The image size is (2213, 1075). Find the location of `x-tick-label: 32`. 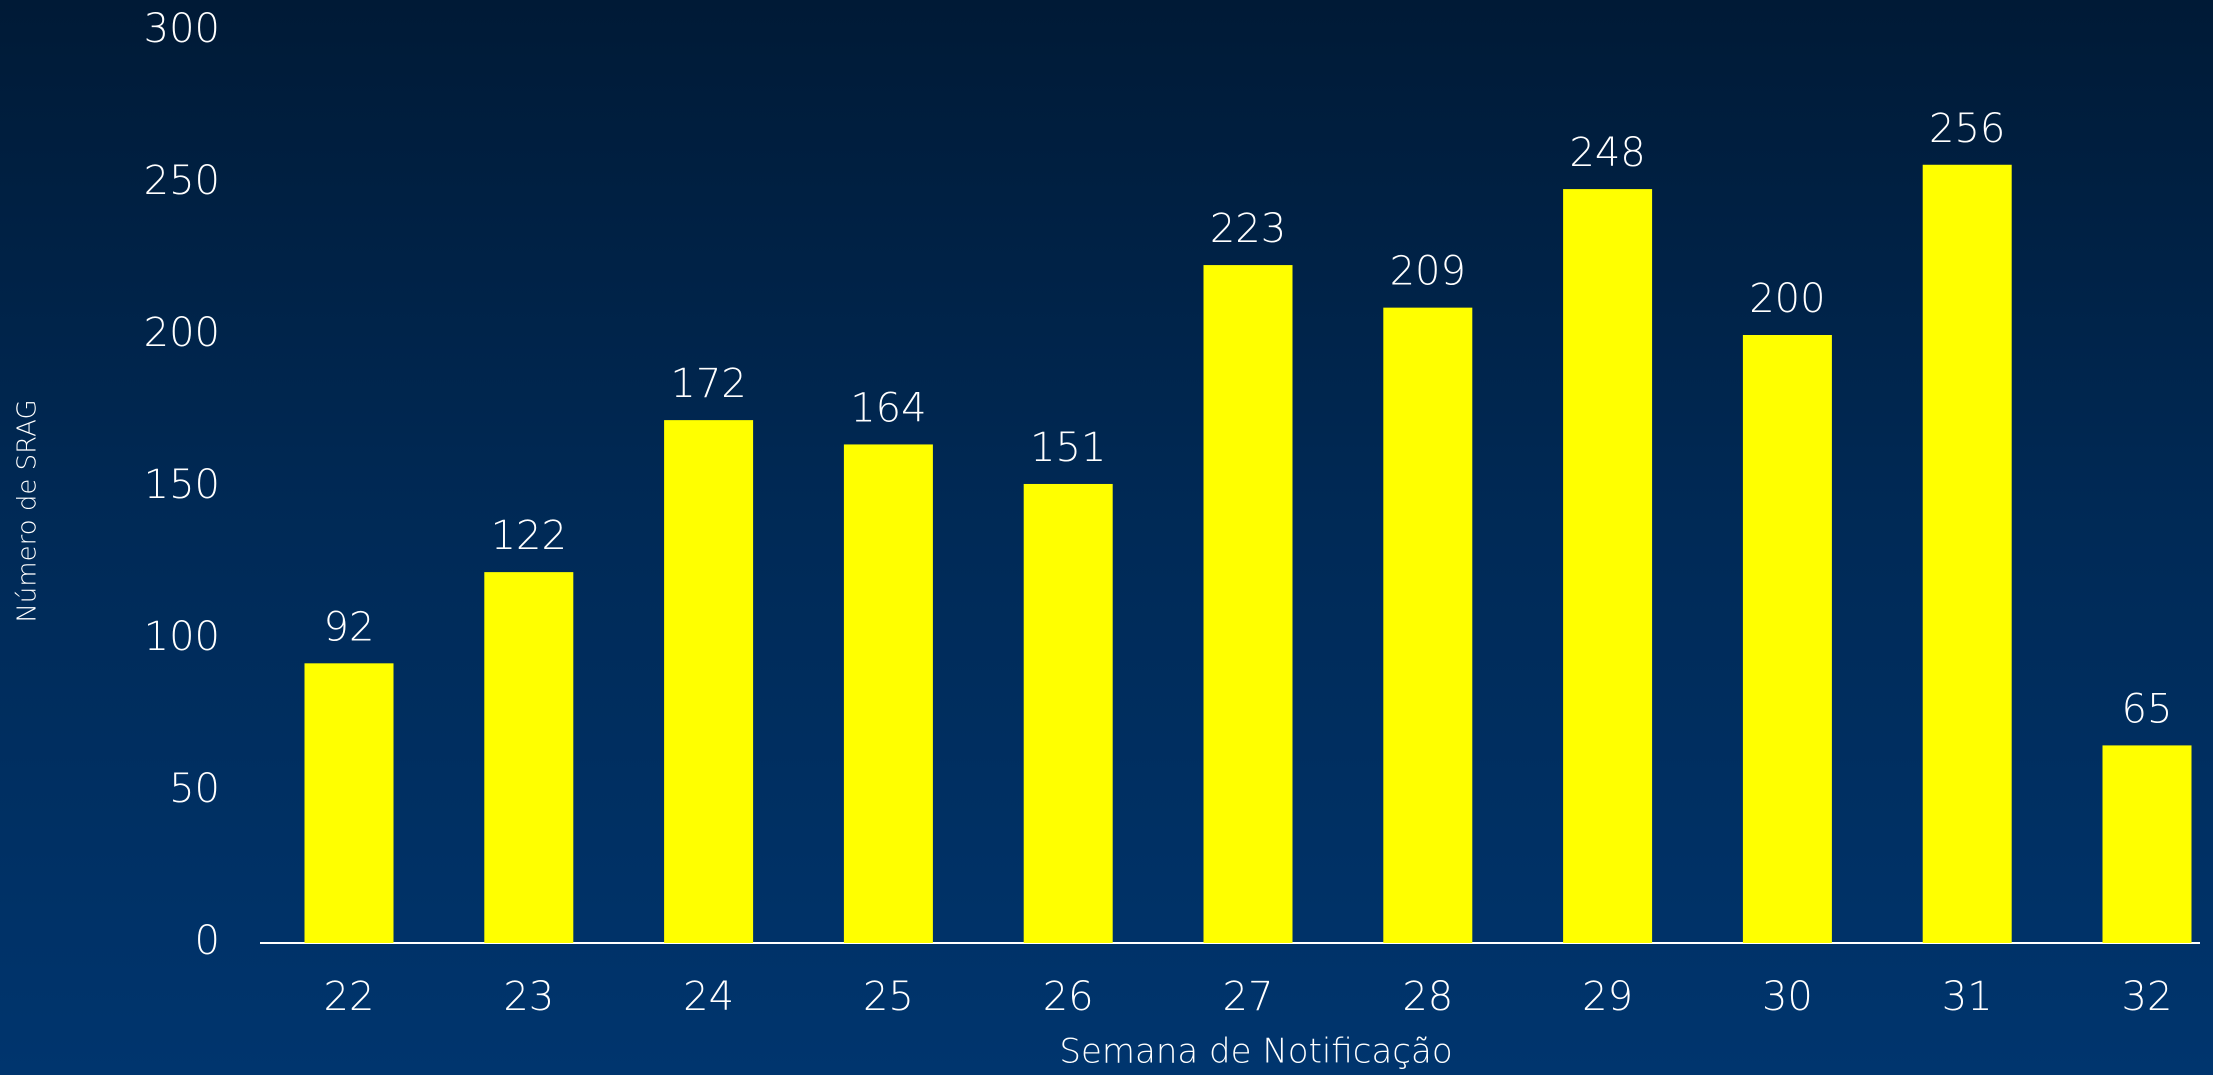

x-tick-label: 32 is located at coordinates (2147, 997).